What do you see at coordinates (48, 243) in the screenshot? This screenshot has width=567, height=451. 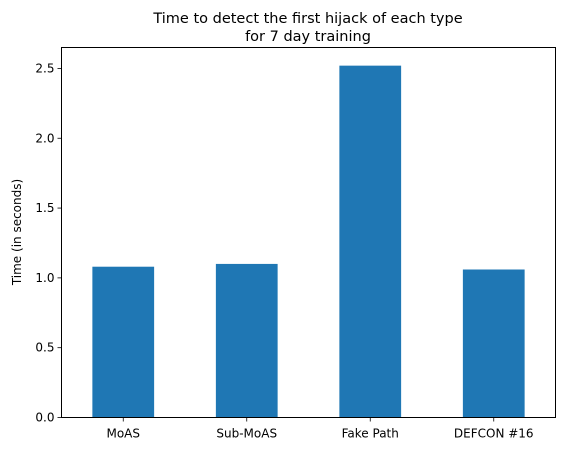 I see `y-axis-ticks: 0.0 0.5 1.0 1.5 2.0 2.5` at bounding box center [48, 243].